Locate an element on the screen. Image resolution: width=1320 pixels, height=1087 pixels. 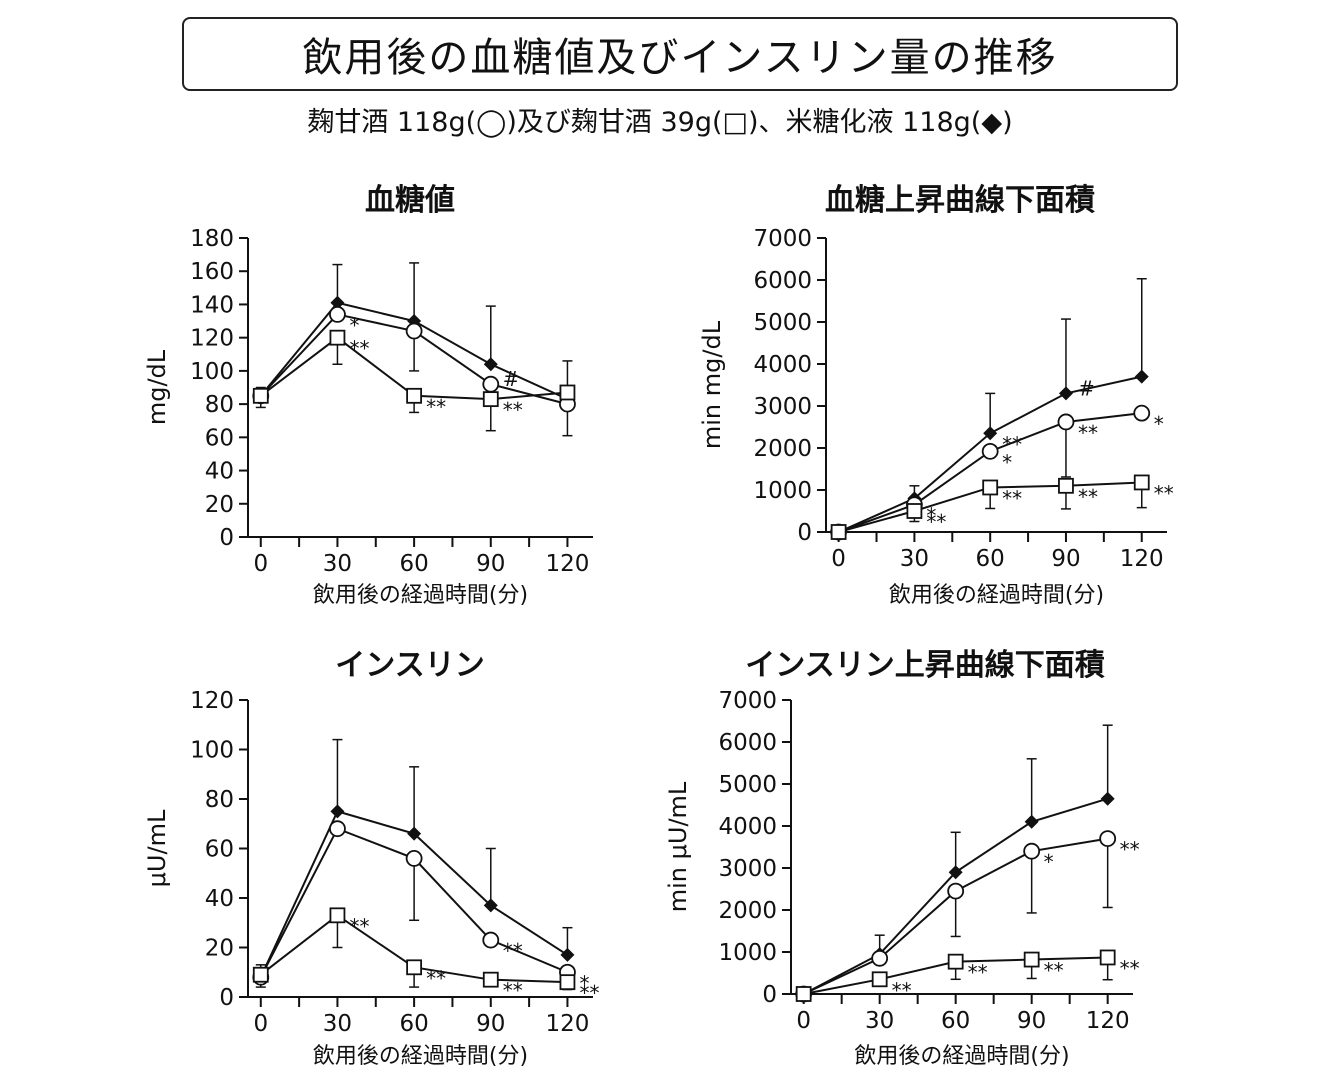
y-tick-label: 40 is located at coordinates (219, 899).